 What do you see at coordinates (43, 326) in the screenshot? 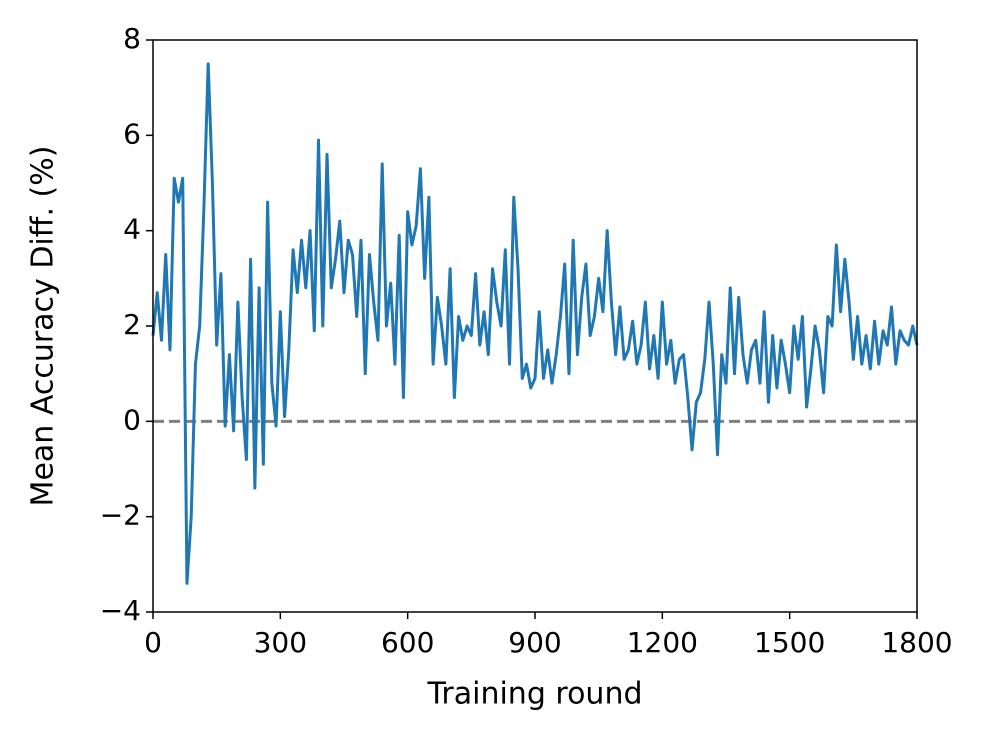
I see `y-axis-label: Mean Accuracy Diff. (%)` at bounding box center [43, 326].